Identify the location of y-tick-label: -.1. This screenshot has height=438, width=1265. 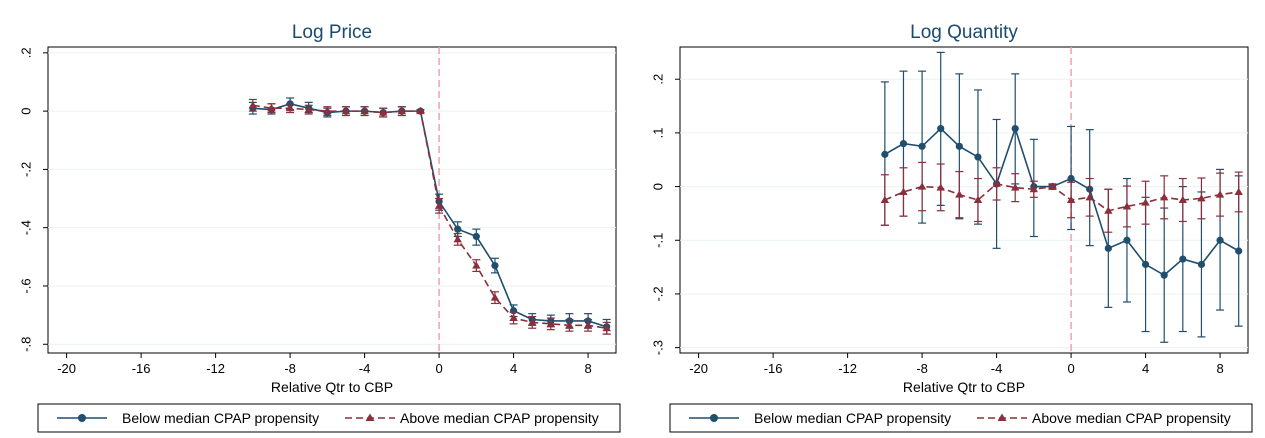
(658, 240).